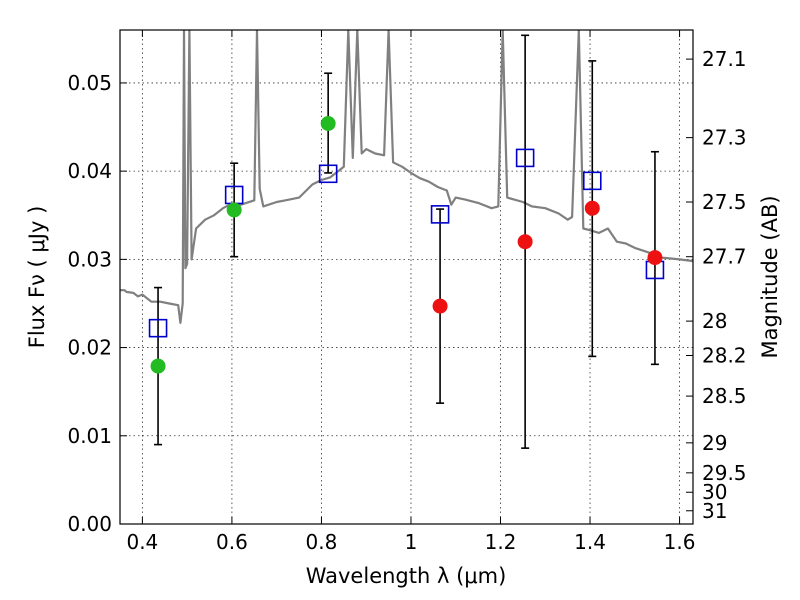 This screenshot has height=600, width=800. I want to click on y-tick-label: 0.00, so click(89, 524).